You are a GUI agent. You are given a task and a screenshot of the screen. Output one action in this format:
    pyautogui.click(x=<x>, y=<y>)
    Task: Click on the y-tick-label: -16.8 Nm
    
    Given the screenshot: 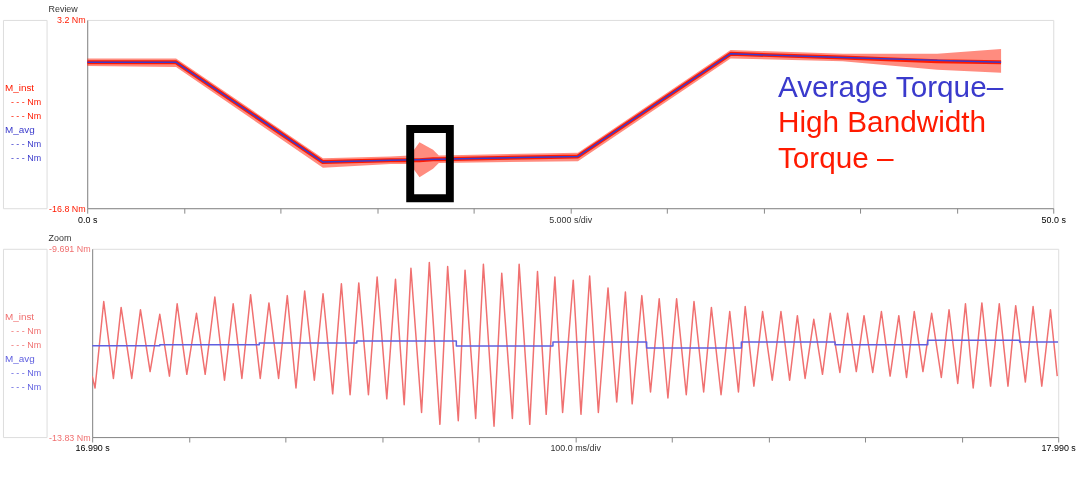 What is the action you would take?
    pyautogui.click(x=67, y=208)
    